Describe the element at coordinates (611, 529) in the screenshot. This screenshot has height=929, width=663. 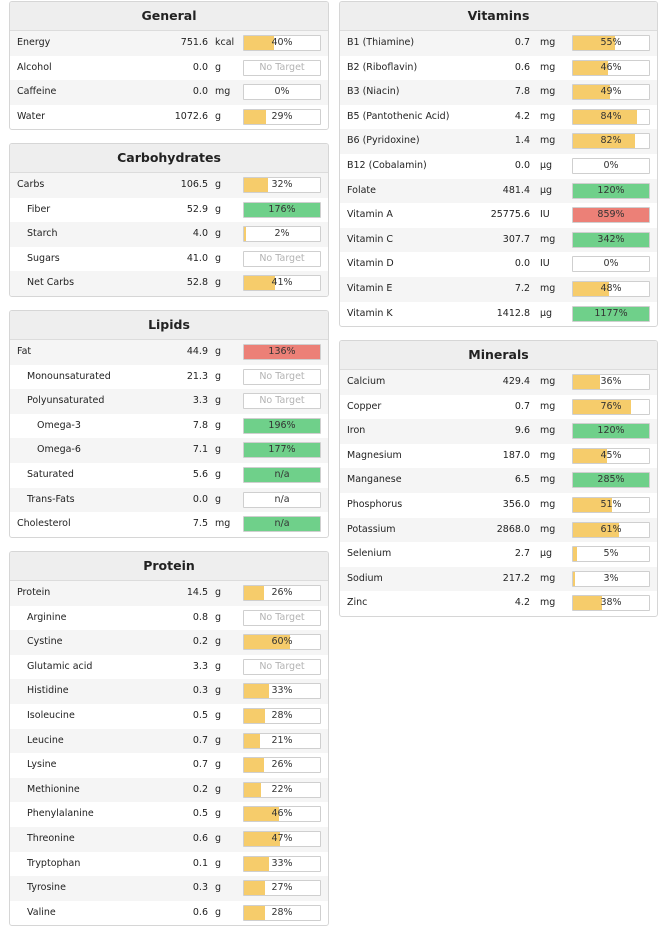
I see `target-progress-bar: 61%` at that location.